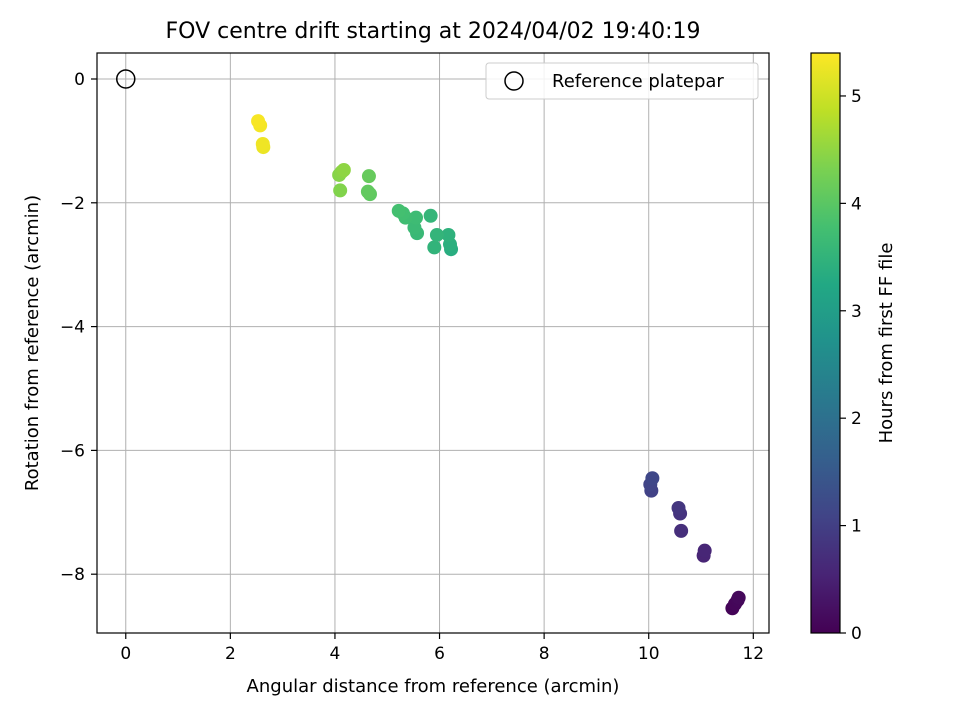 The width and height of the screenshot is (960, 720). Describe the element at coordinates (433, 686) in the screenshot. I see `x-axis-label: Angular distance from reference (arcmin)` at that location.